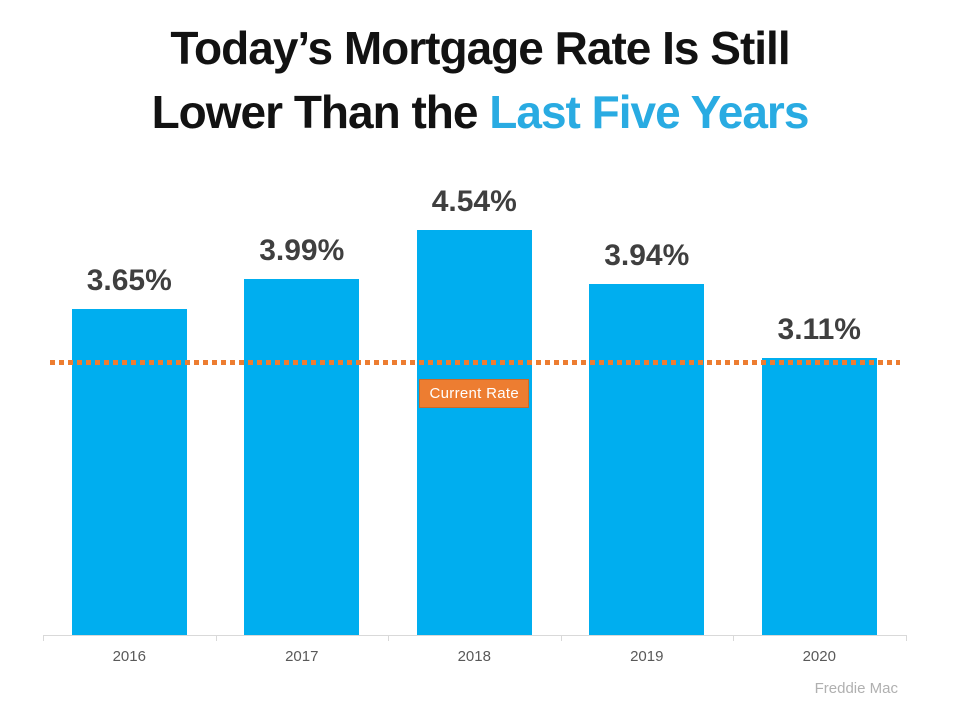 This screenshot has width=960, height=720. What do you see at coordinates (320, 112) in the screenshot?
I see `title-line-2-prefix: Lower Than the` at bounding box center [320, 112].